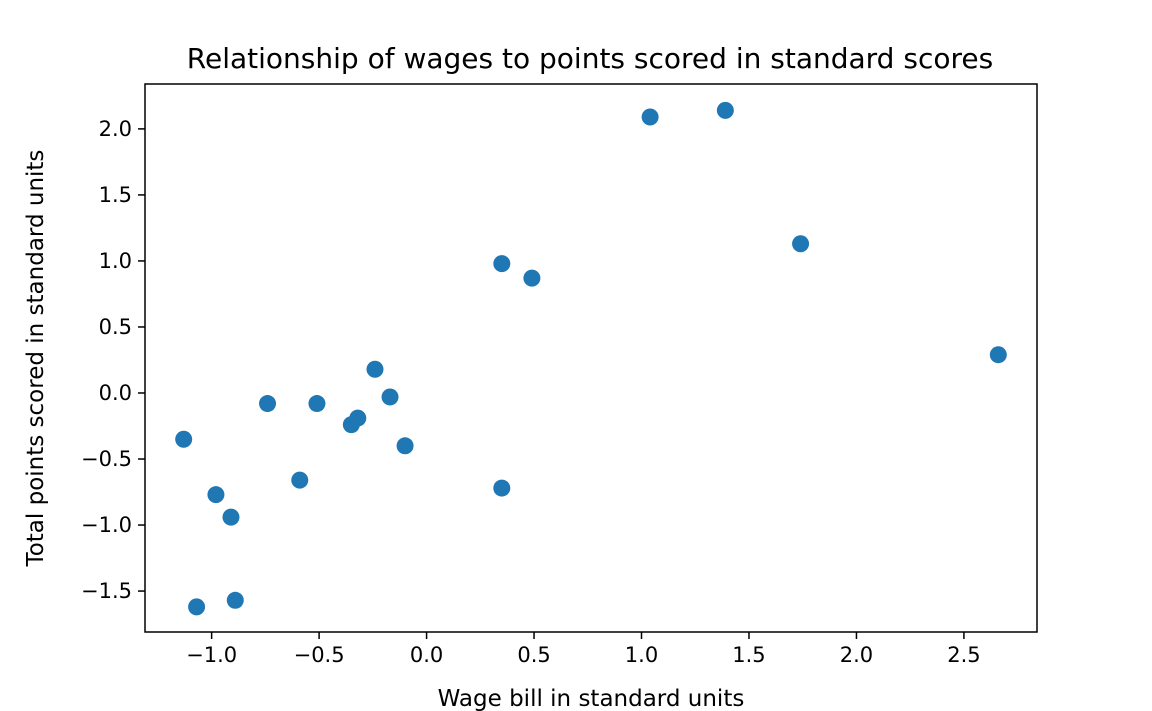 The image size is (1152, 711). I want to click on y-tick-label: −1.0, so click(106, 525).